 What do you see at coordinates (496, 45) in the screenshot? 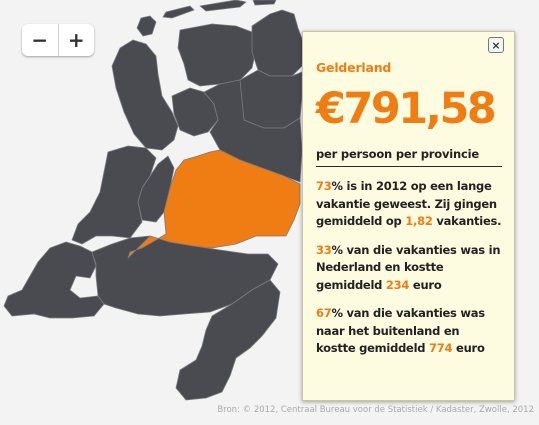
I see `close-button: ×` at bounding box center [496, 45].